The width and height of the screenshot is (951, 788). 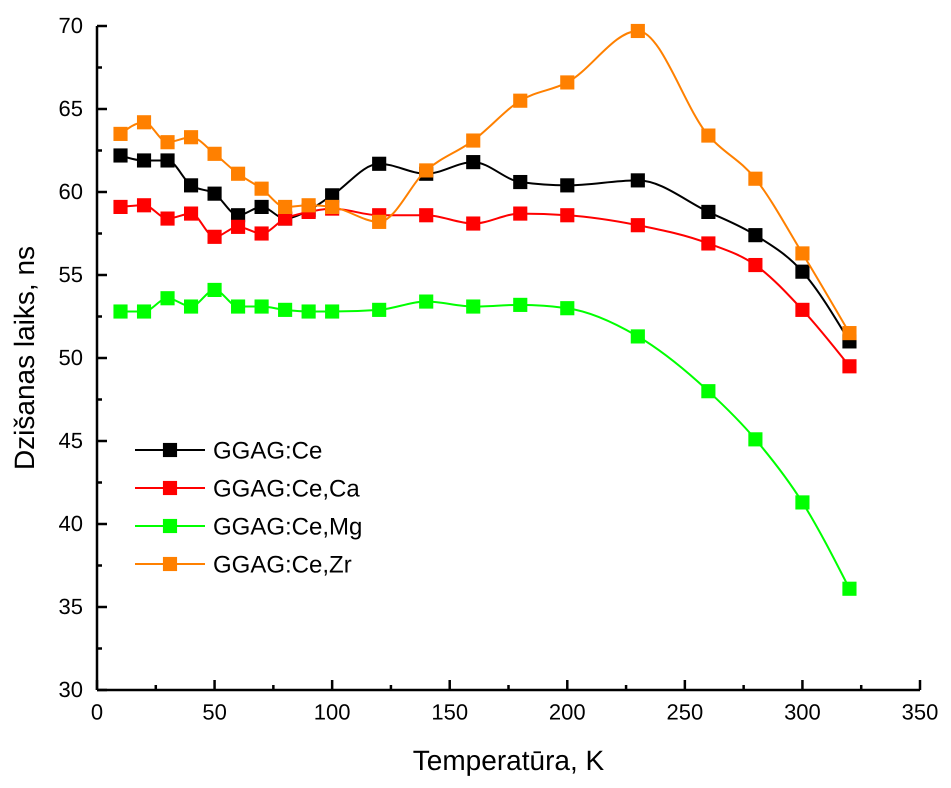 I want to click on x-tick-label: 350, so click(x=920, y=712).